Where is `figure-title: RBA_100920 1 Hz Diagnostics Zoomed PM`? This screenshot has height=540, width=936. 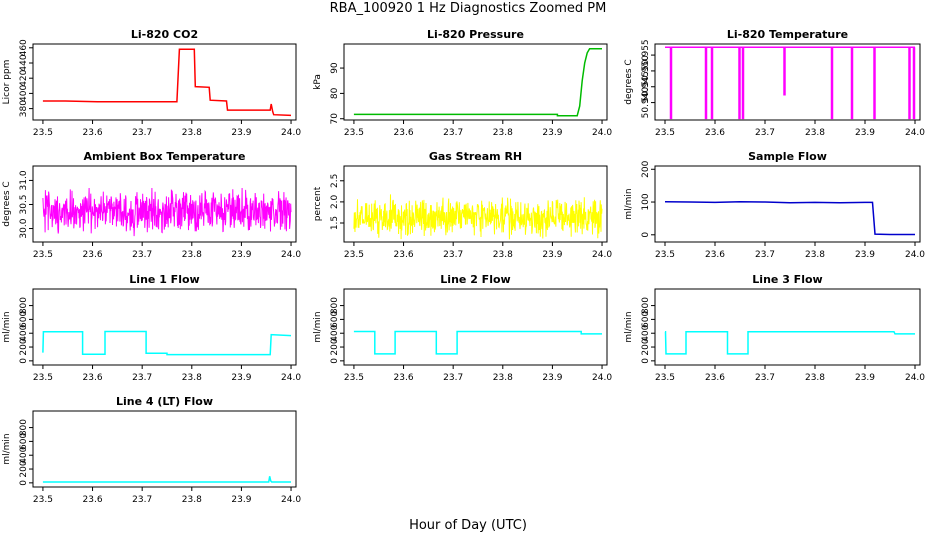
figure-title: RBA_100920 1 Hz Diagnostics Zoomed PM is located at coordinates (468, 8).